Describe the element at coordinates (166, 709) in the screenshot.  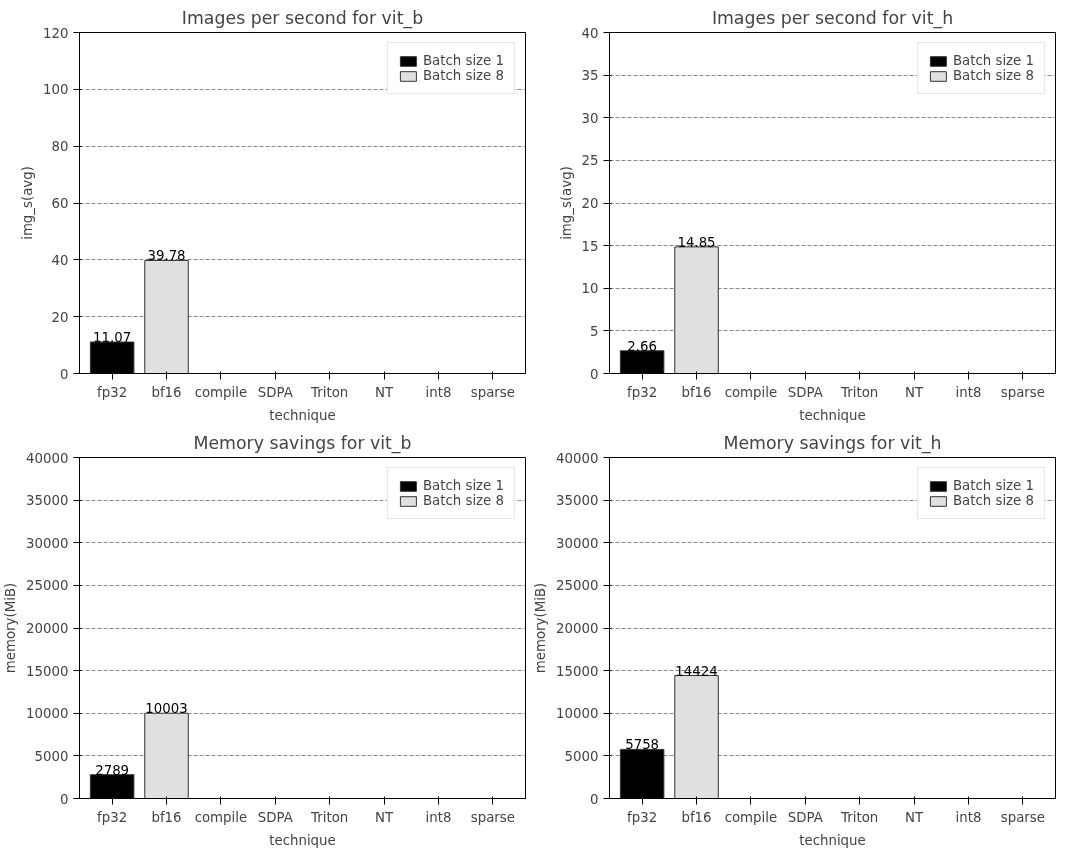
I see `data-label: 10003` at that location.